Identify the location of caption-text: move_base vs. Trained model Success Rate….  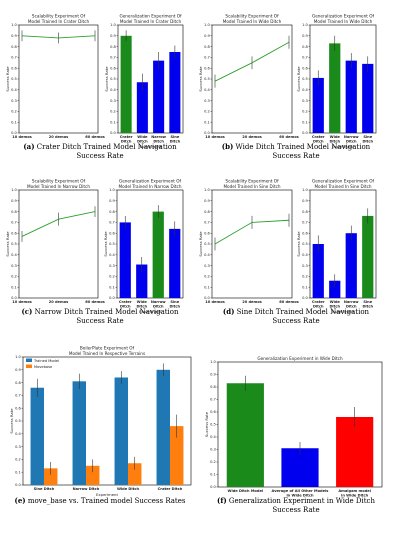
(106, 501).